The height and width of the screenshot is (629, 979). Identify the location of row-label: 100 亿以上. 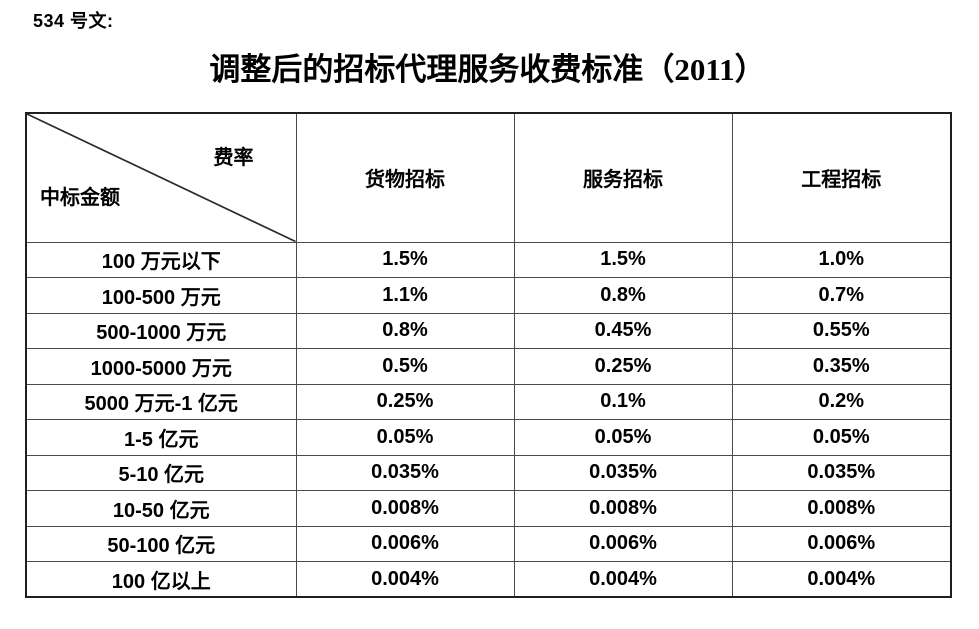
(161, 579).